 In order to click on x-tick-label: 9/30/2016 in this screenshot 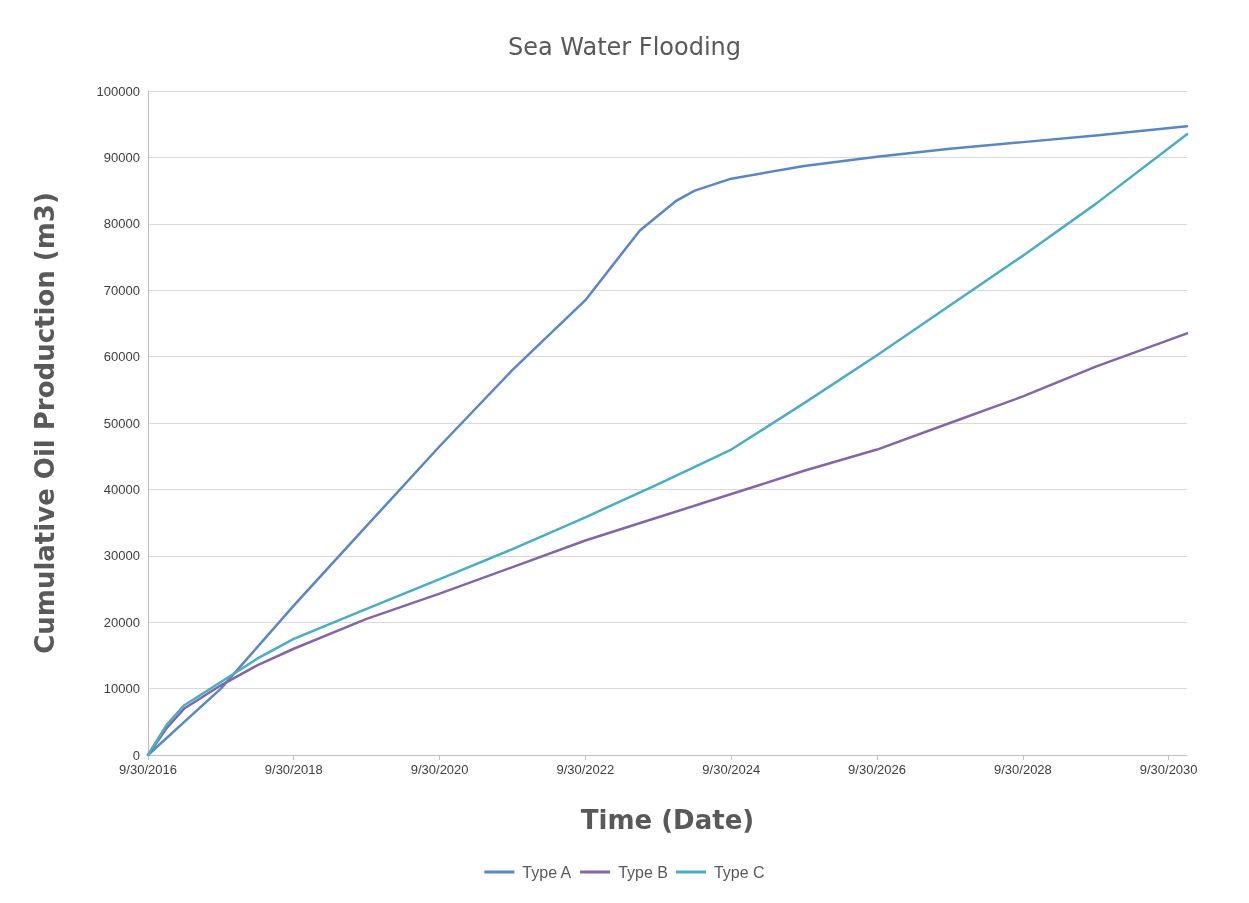, I will do `click(148, 769)`.